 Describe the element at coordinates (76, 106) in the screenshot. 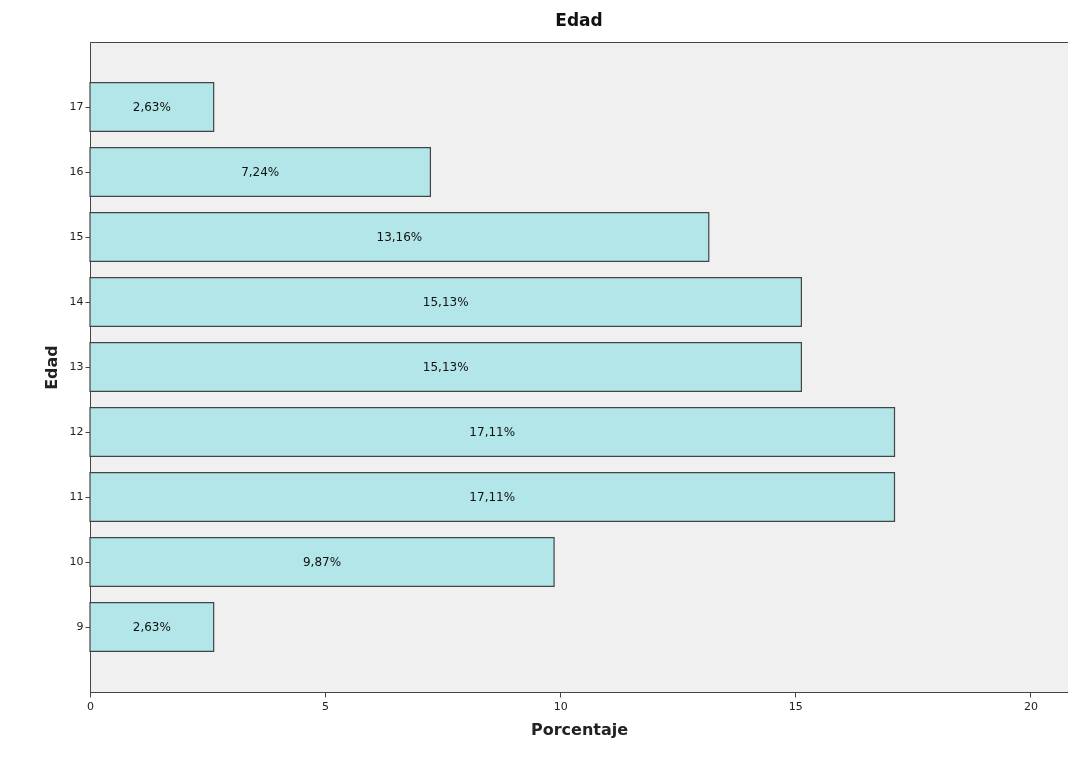

I see `y-tick-label: 17` at that location.